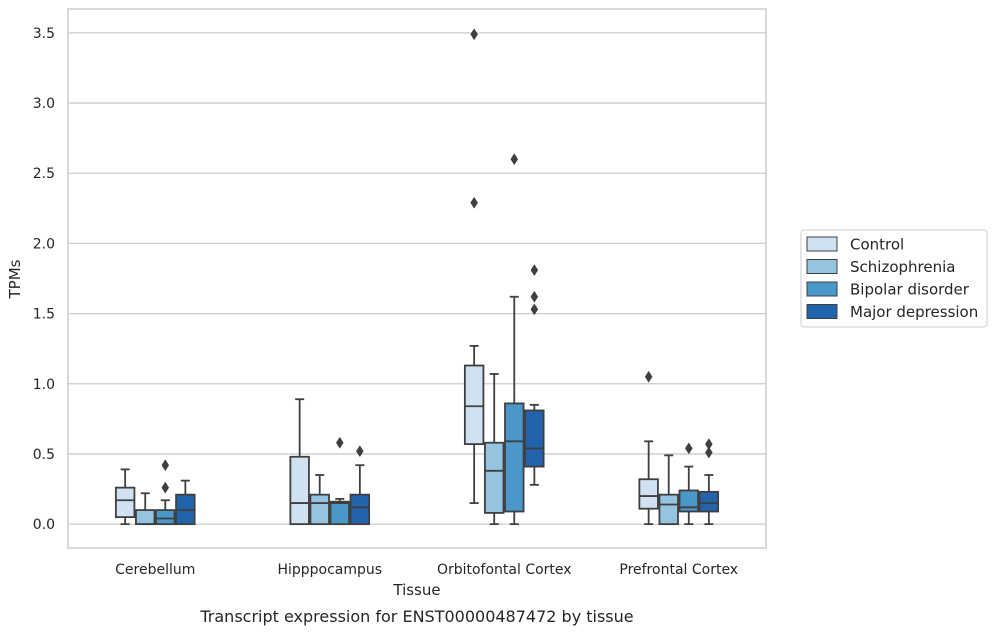 This screenshot has width=997, height=634. I want to click on legend-frame, so click(894, 278).